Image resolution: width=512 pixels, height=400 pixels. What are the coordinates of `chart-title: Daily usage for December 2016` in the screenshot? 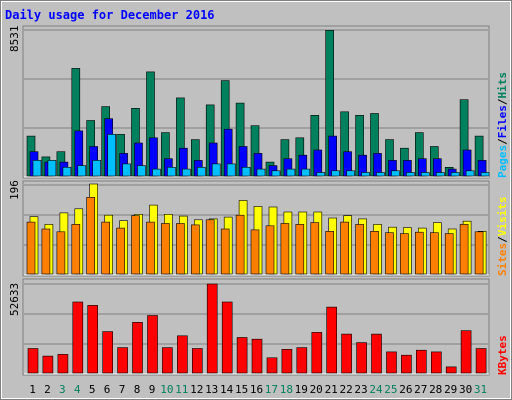 It's located at (110, 15).